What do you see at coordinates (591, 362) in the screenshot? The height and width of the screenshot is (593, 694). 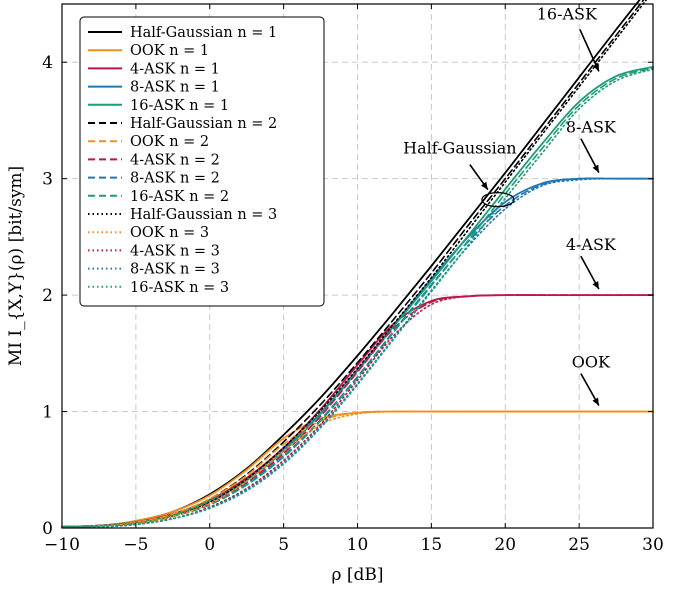 I see `annotation-label-3: OOK` at bounding box center [591, 362].